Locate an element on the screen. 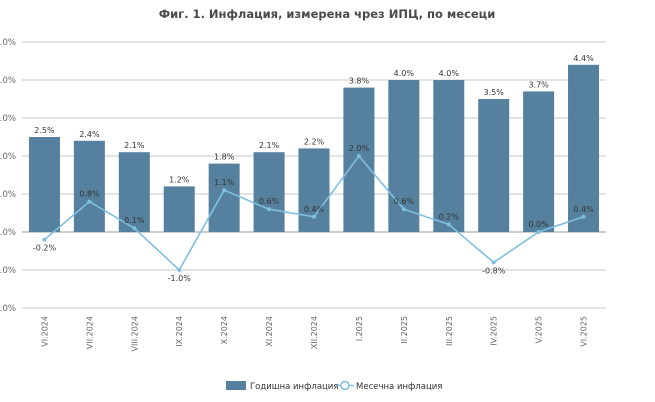 This screenshot has height=402, width=655. x-tick-label: VII.2024 is located at coordinates (89, 332).